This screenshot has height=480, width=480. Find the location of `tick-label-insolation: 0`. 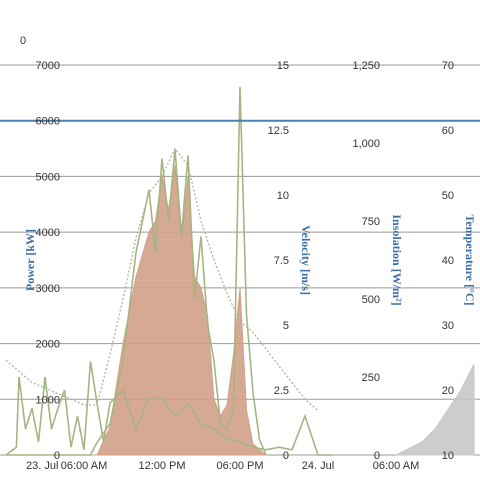

tick-label-insolation: 0 is located at coordinates (377, 456).